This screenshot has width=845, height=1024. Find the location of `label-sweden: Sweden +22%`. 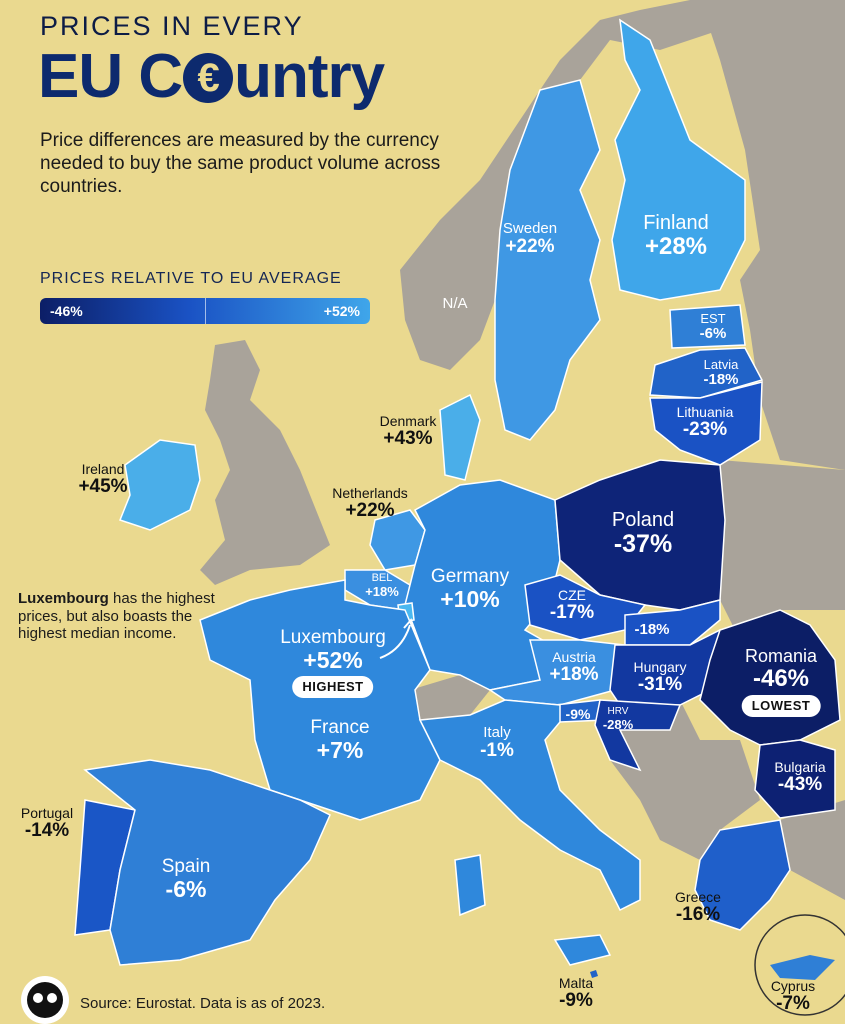

label-sweden: Sweden +22% is located at coordinates (530, 238).